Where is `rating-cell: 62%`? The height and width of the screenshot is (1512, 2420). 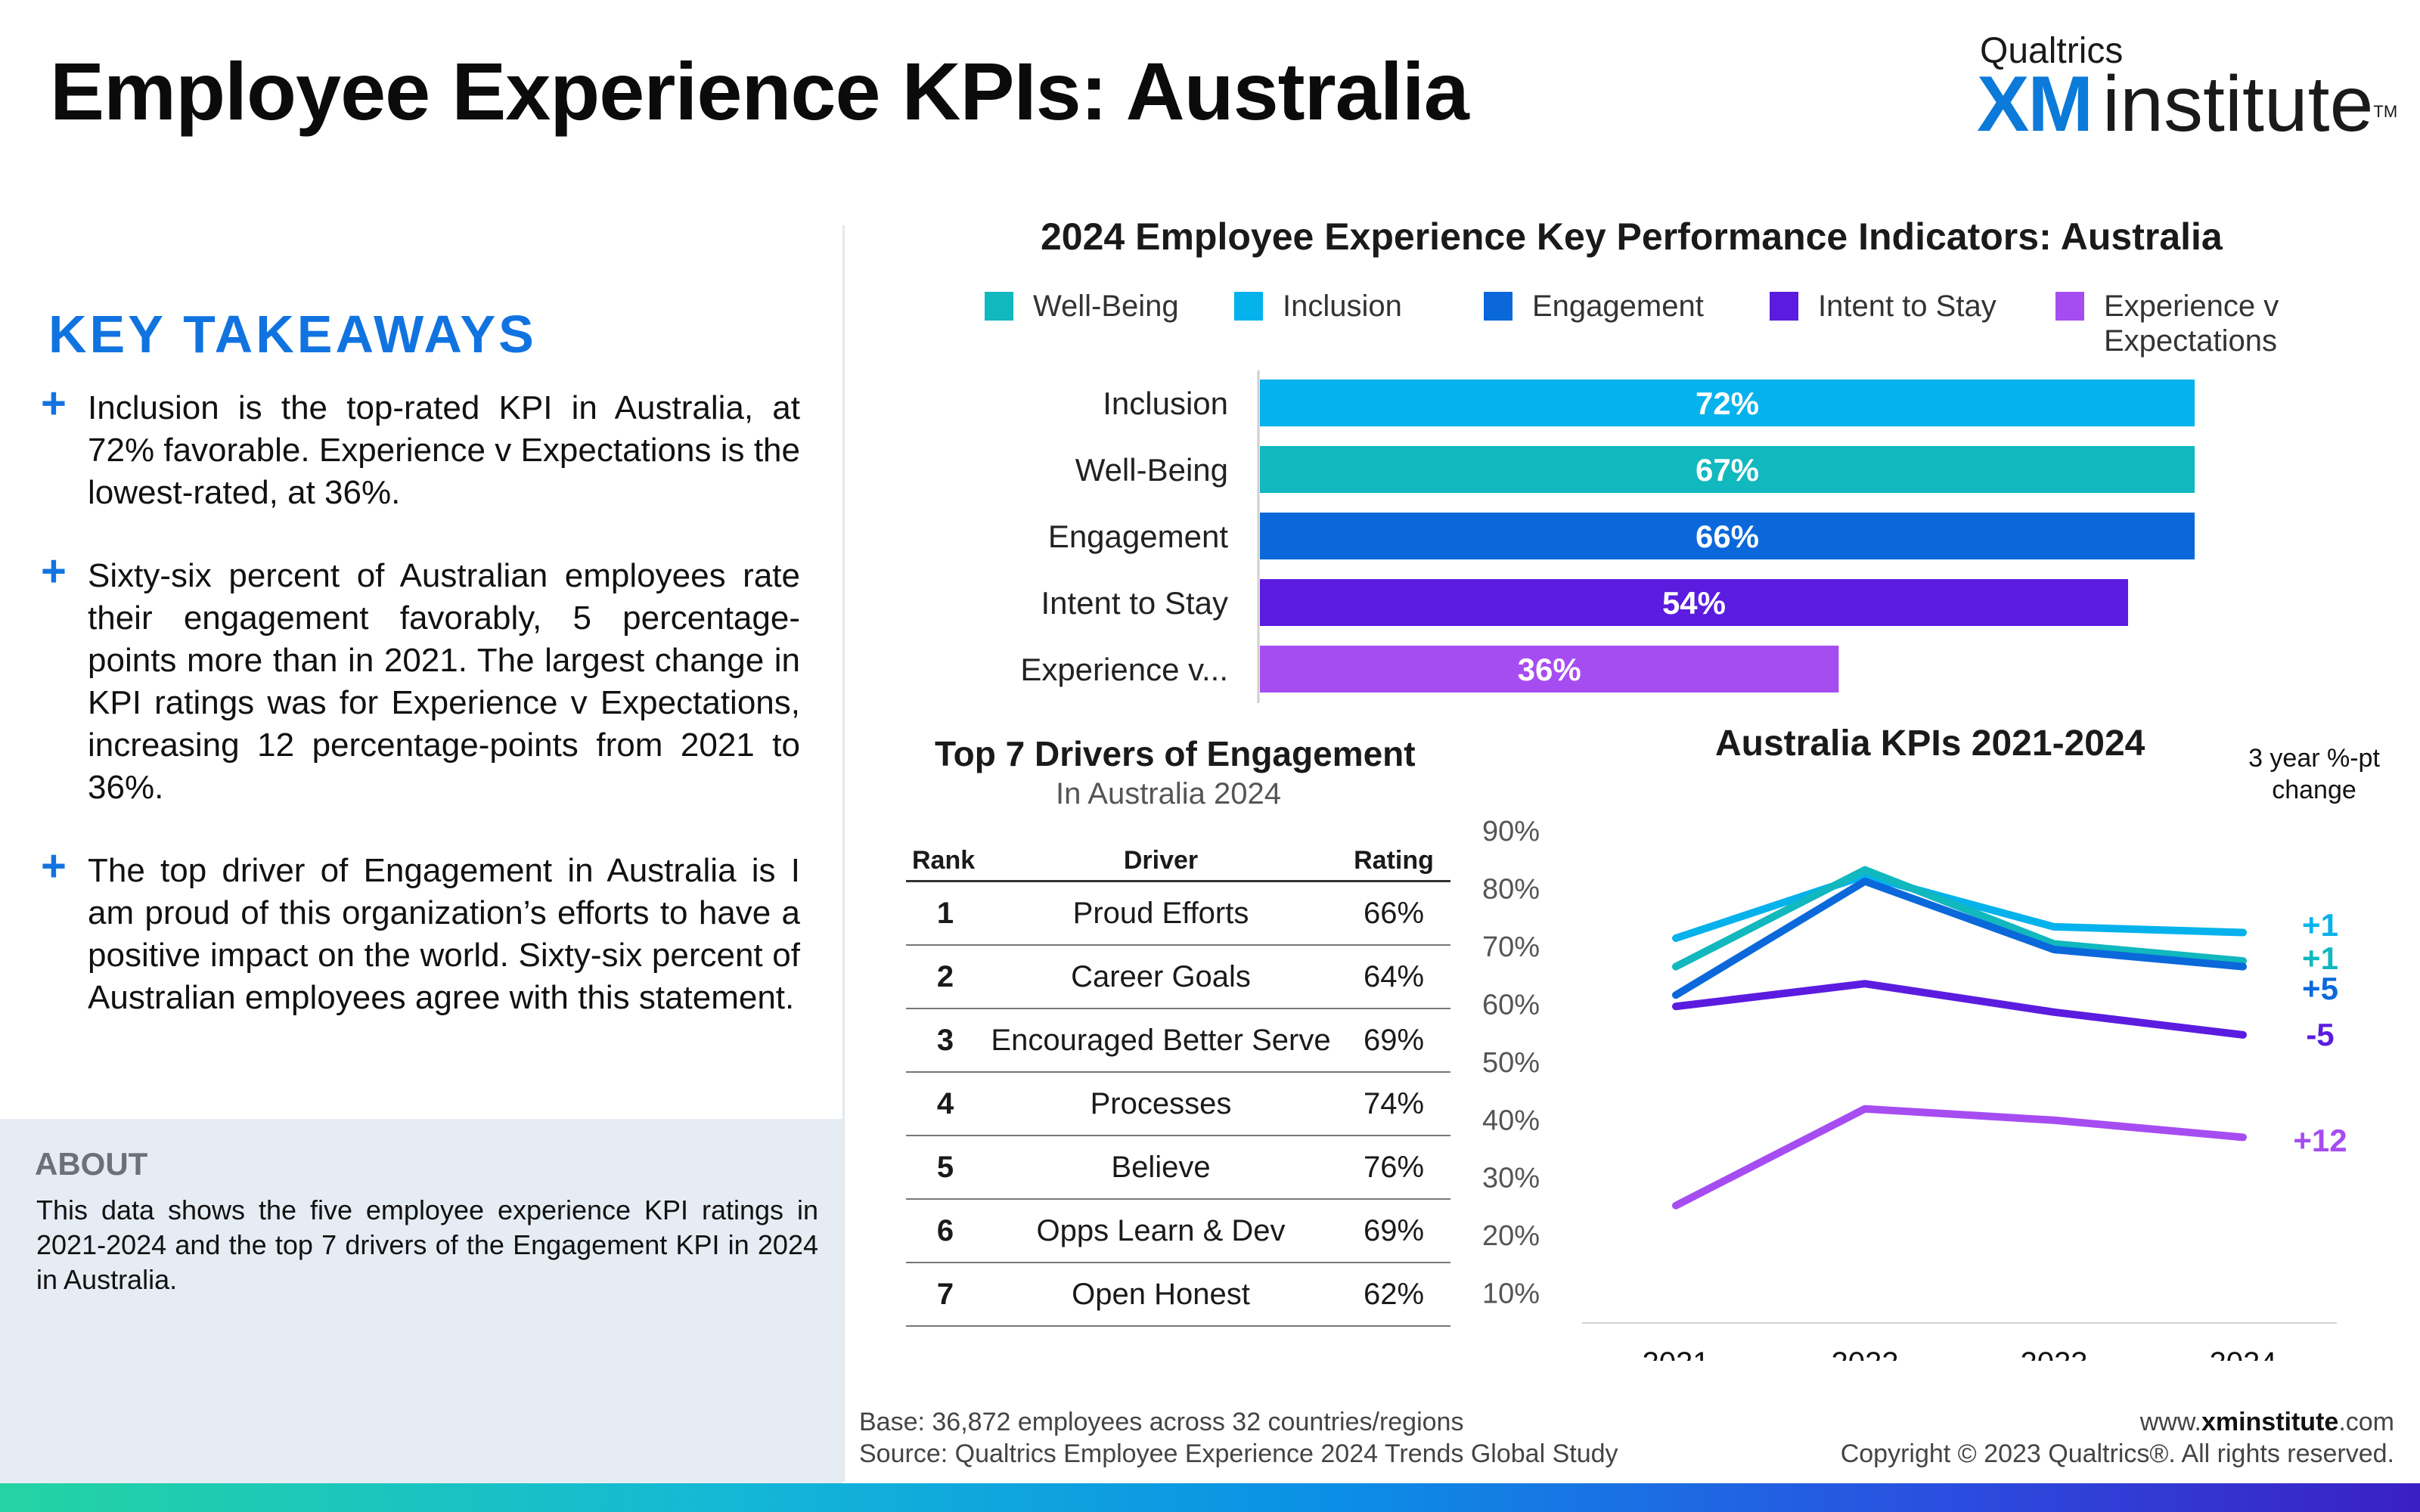 rating-cell: 62% is located at coordinates (1393, 1295).